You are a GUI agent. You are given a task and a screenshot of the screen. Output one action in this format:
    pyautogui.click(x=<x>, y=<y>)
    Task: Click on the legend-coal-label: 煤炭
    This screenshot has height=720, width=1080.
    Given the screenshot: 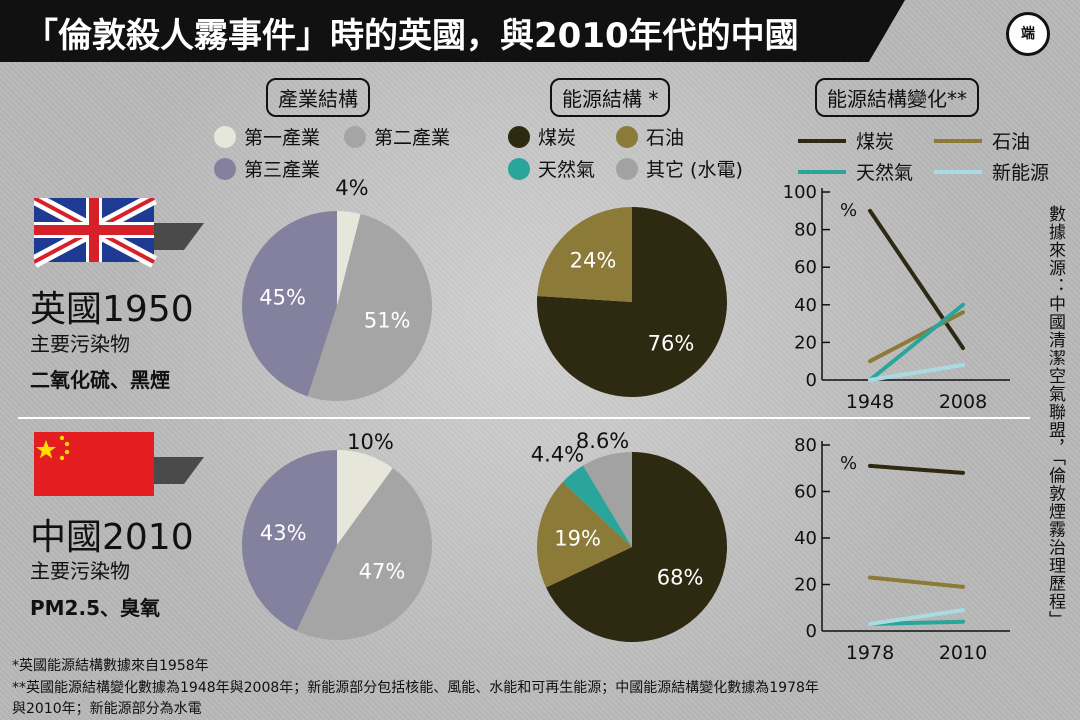 What is the action you would take?
    pyautogui.click(x=557, y=138)
    